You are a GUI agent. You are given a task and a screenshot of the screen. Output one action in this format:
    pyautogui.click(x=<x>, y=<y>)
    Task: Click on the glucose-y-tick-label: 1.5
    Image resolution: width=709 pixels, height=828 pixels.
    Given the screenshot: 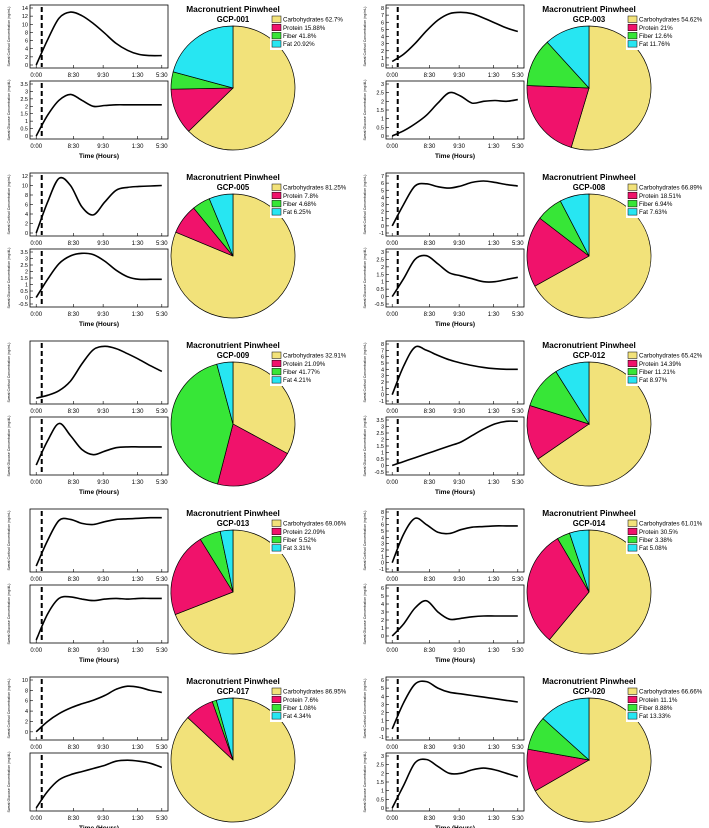 What is the action you would take?
    pyautogui.click(x=380, y=275)
    